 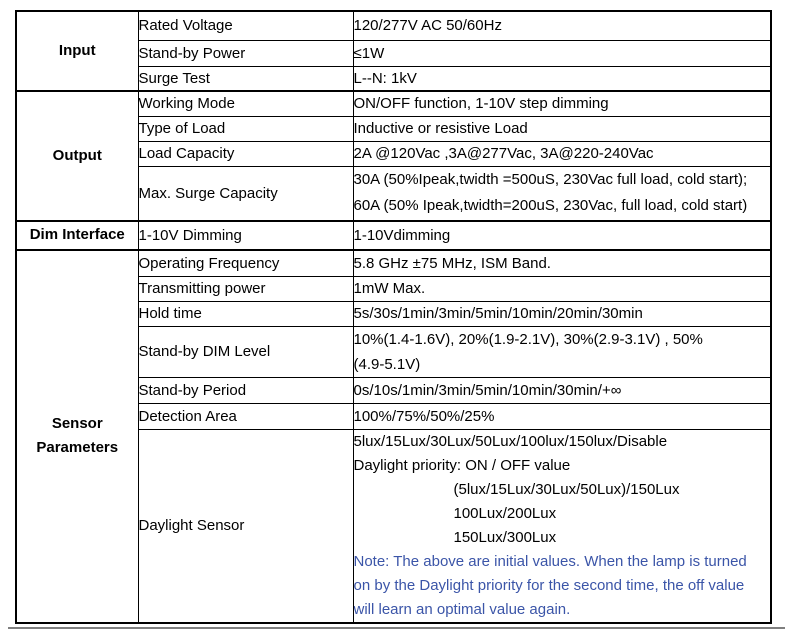 I want to click on category-cell-sensor-parameters: Sensor Parameters, so click(x=77, y=436).